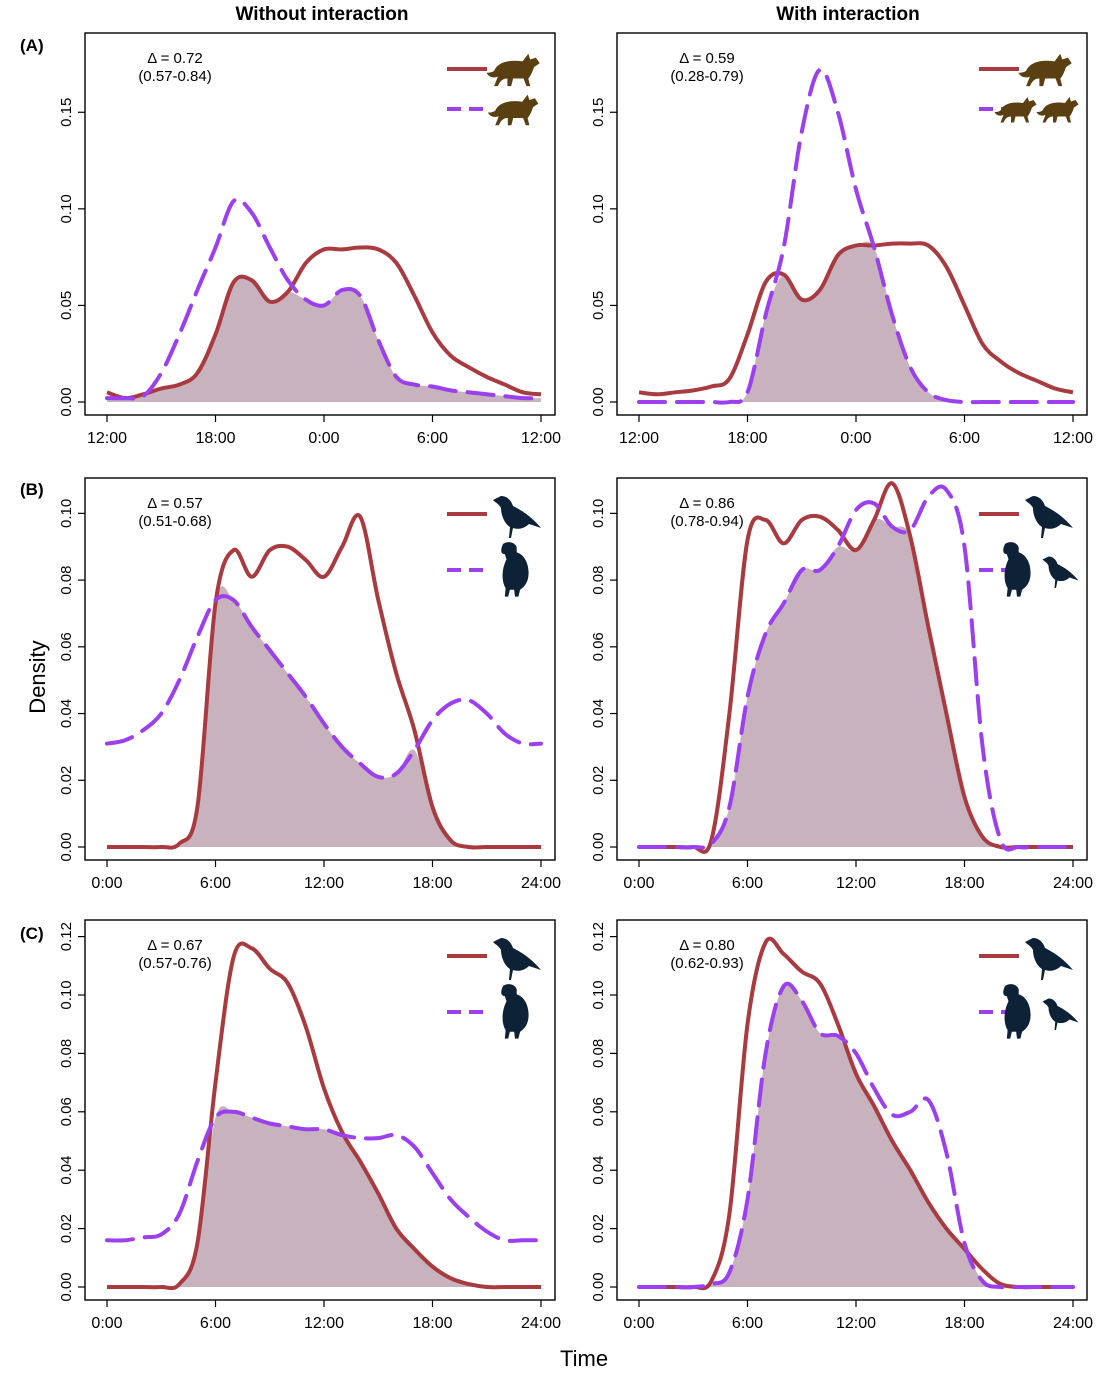 Image resolution: width=1099 pixels, height=1374 pixels. Describe the element at coordinates (706, 963) in the screenshot. I see `confidence-interval: (0.62-0.93)` at that location.